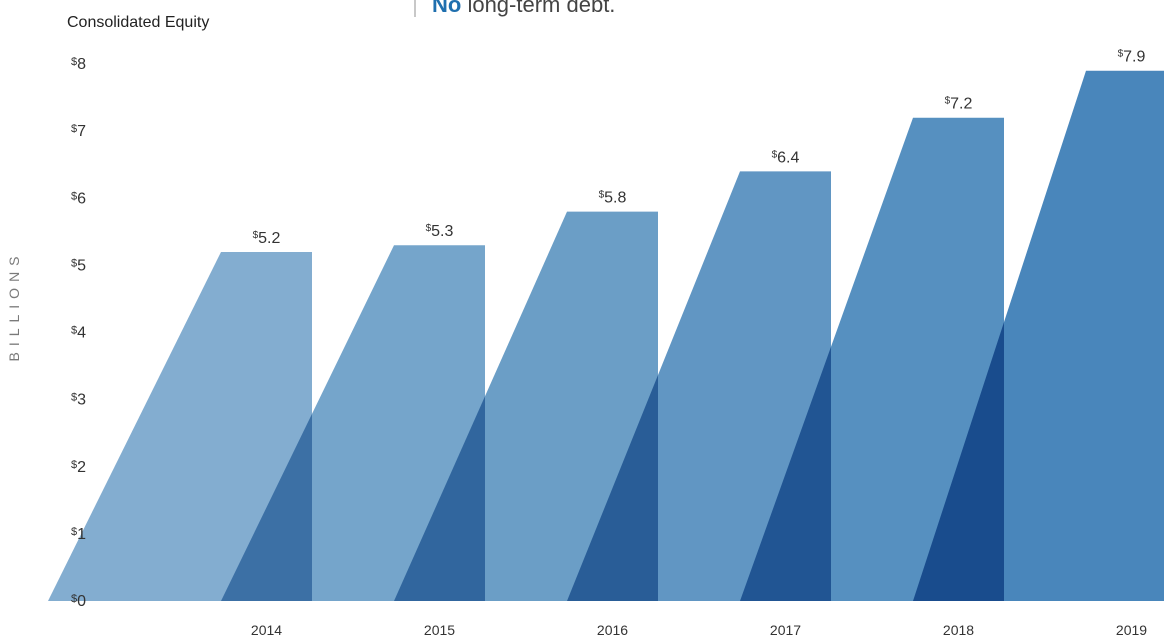 The width and height of the screenshot is (1164, 635). I want to click on x-tick-2018: 2018, so click(958, 628).